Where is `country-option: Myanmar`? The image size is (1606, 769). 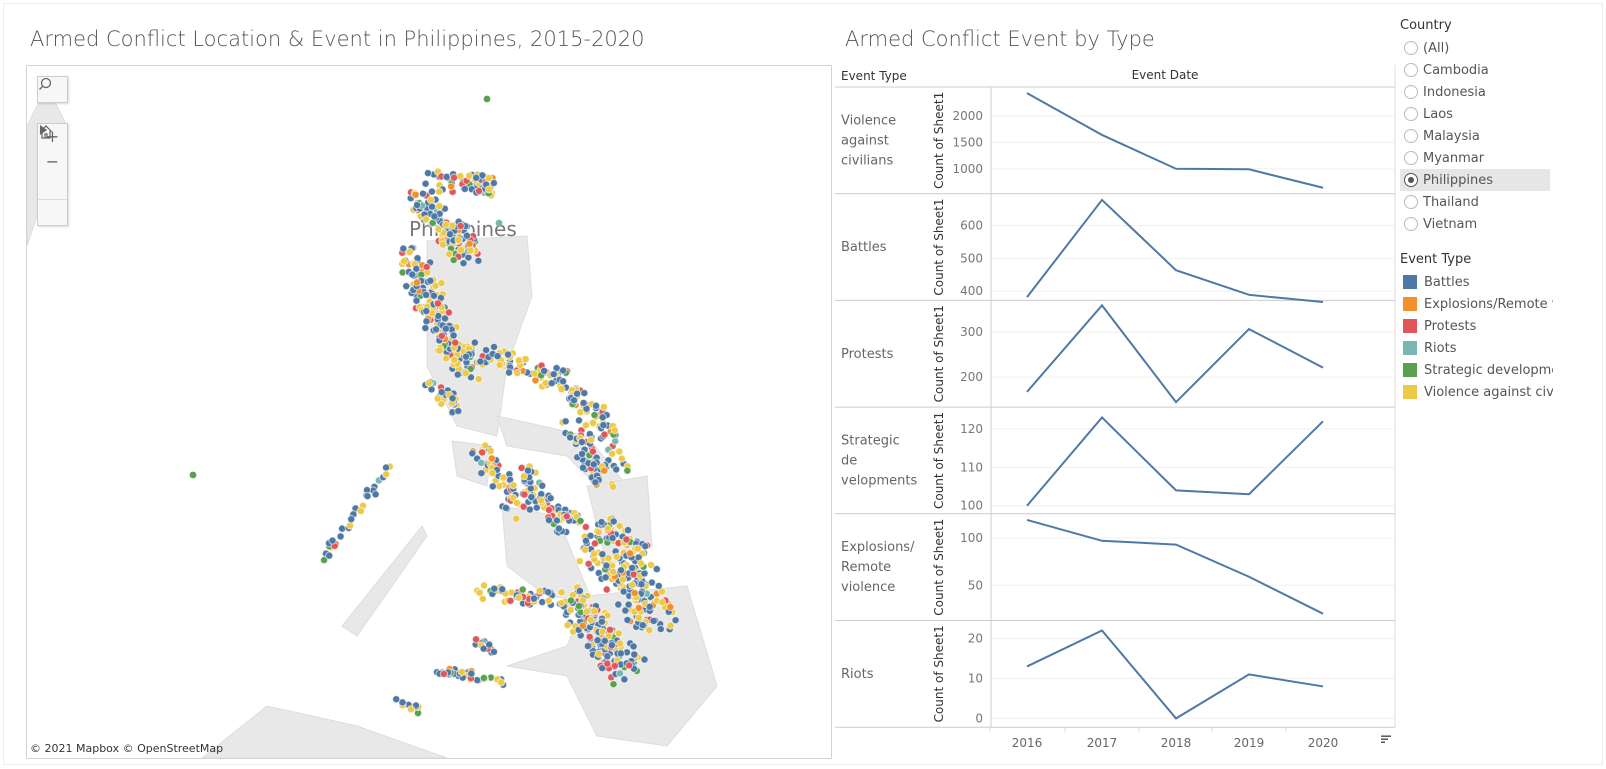
country-option: Myanmar is located at coordinates (1475, 158).